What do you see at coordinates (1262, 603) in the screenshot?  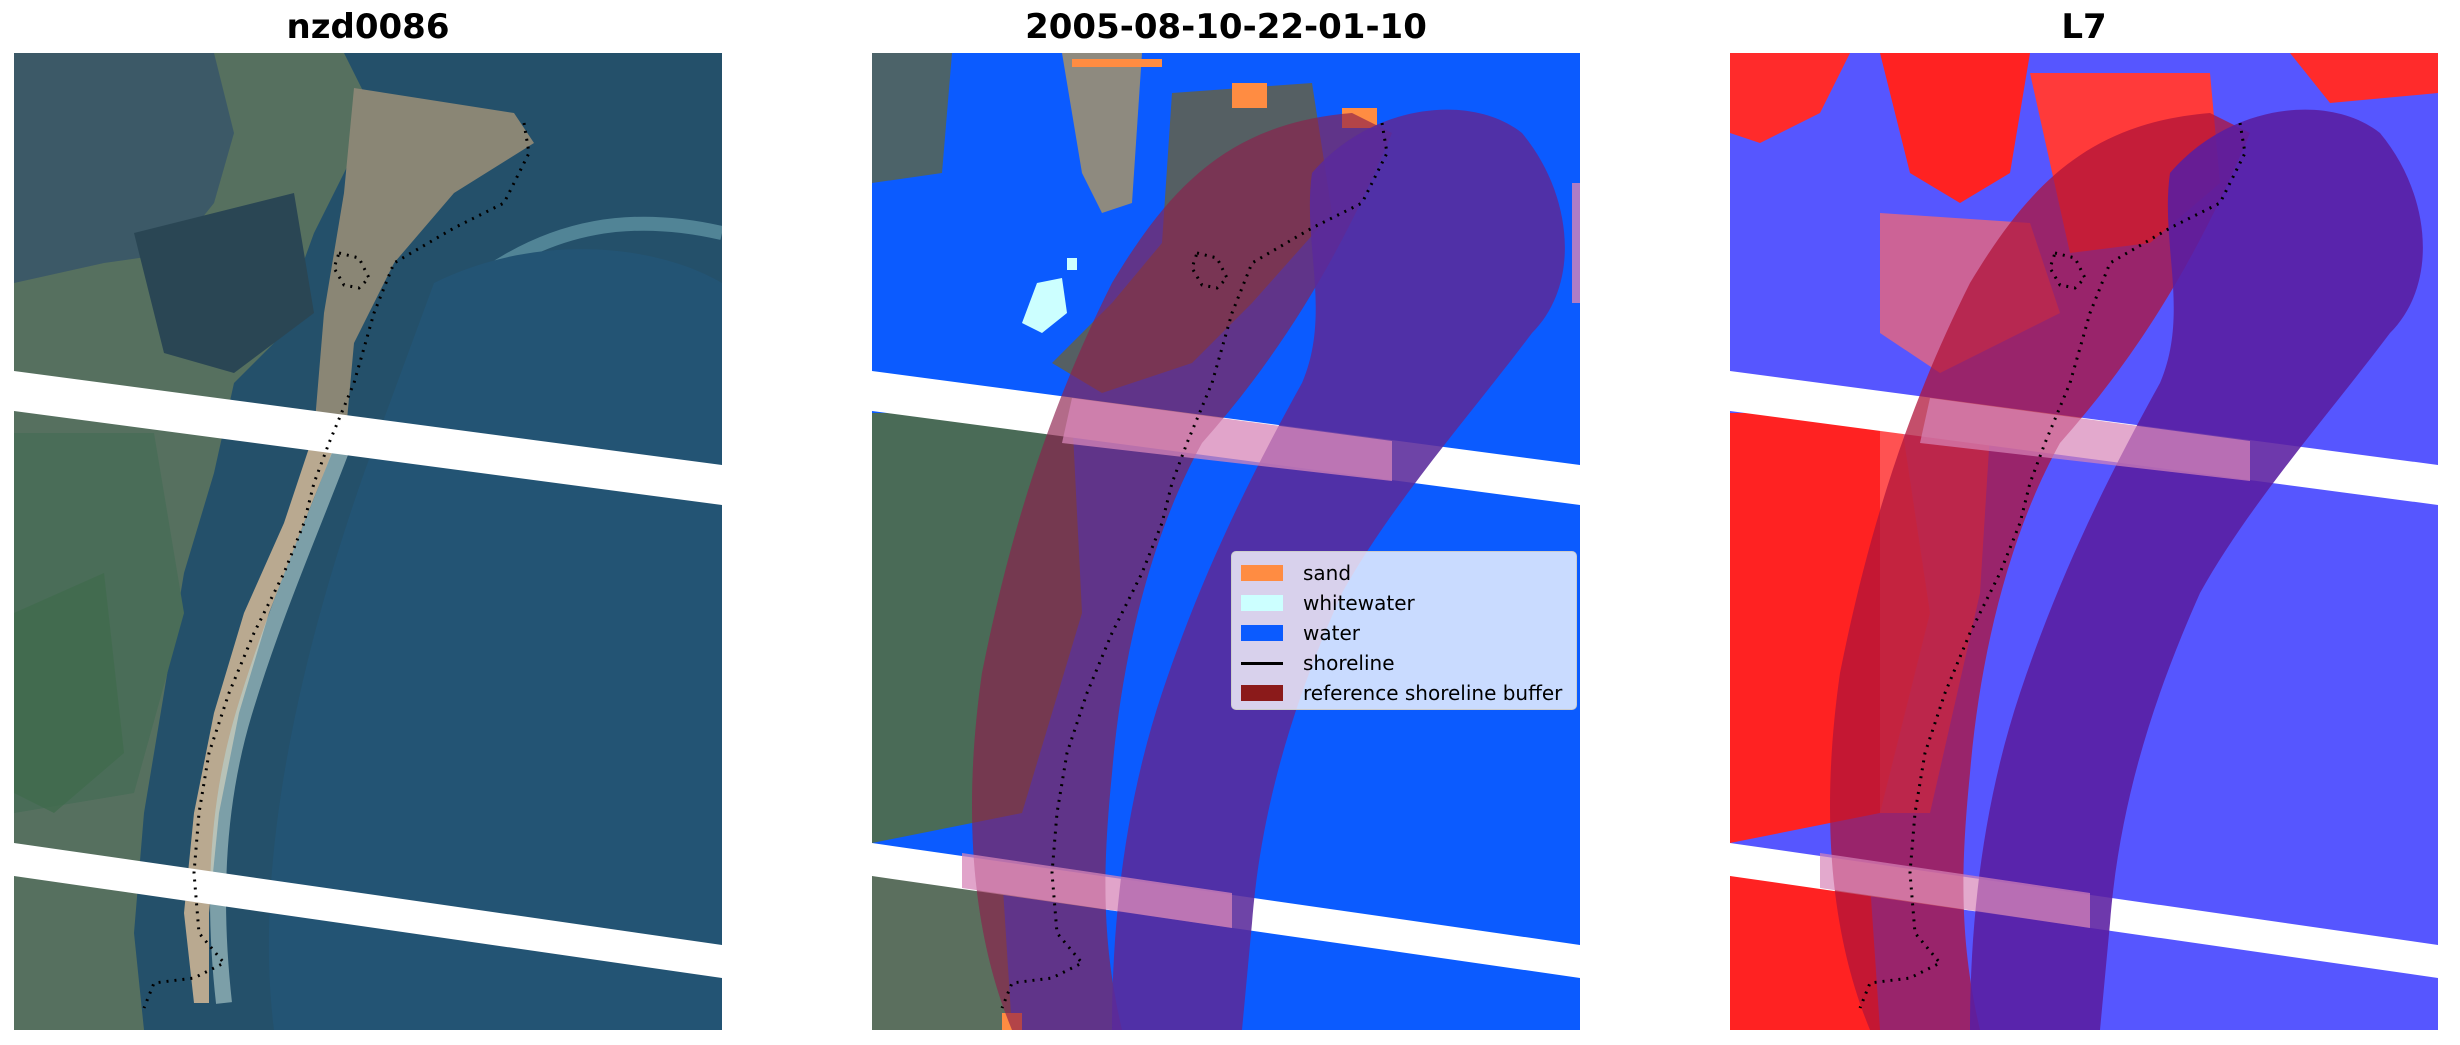 I see `whitewater-swatch` at bounding box center [1262, 603].